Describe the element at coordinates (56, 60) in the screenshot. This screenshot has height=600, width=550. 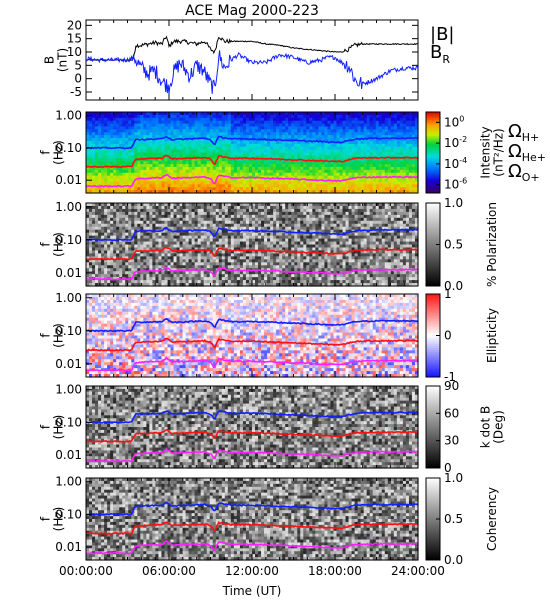
I see `mag-y-axis-title: B (nT)` at that location.